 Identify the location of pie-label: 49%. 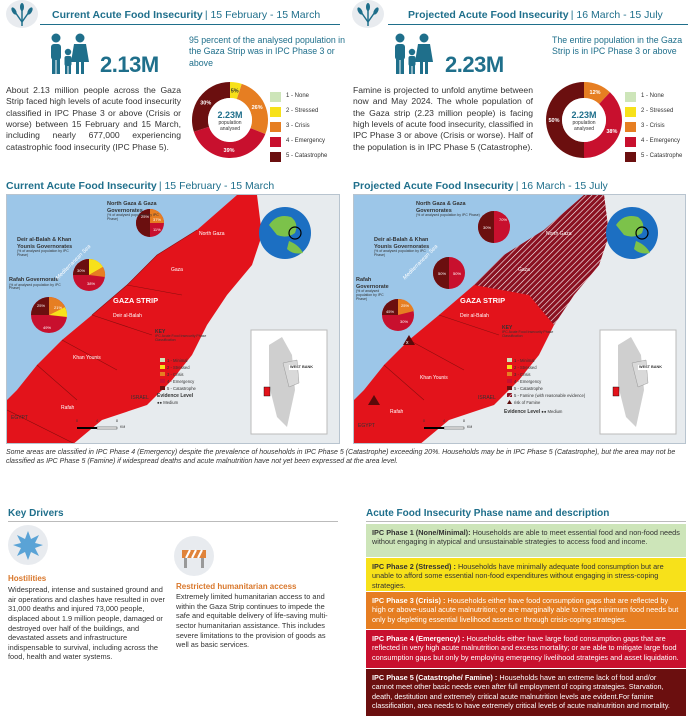
(47, 327).